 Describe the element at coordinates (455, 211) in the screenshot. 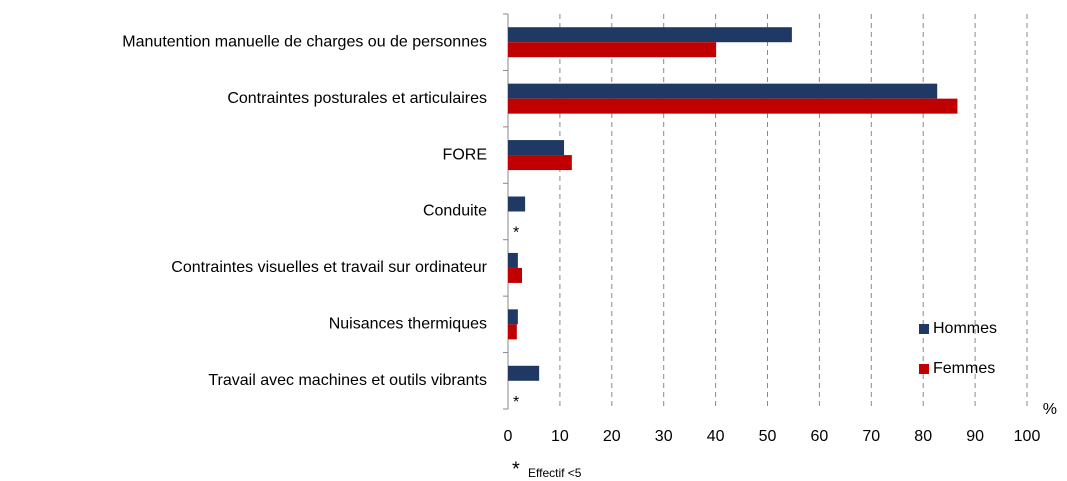

I see `y-tick-label: Conduite` at that location.